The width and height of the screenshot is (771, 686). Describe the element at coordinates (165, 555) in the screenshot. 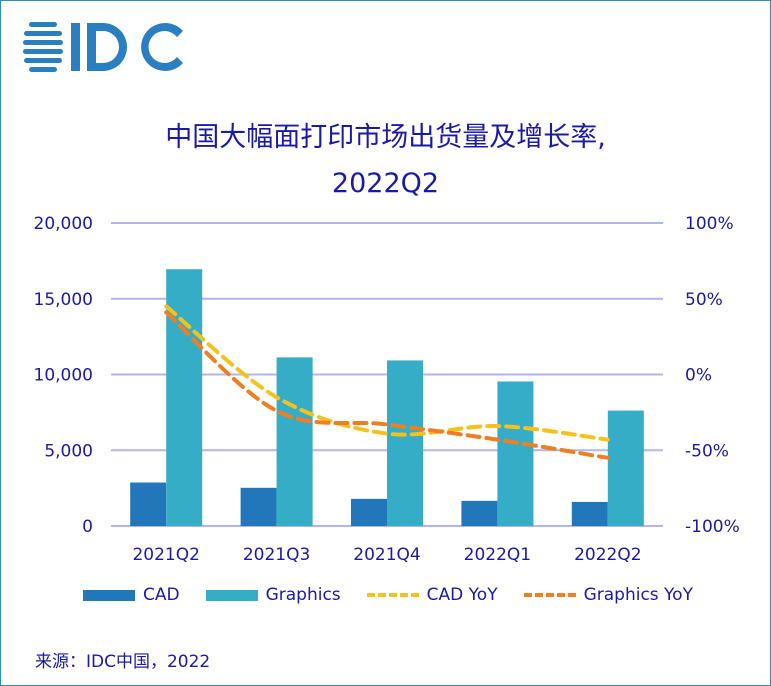

I see `x-tick-label: 2021Q2` at that location.